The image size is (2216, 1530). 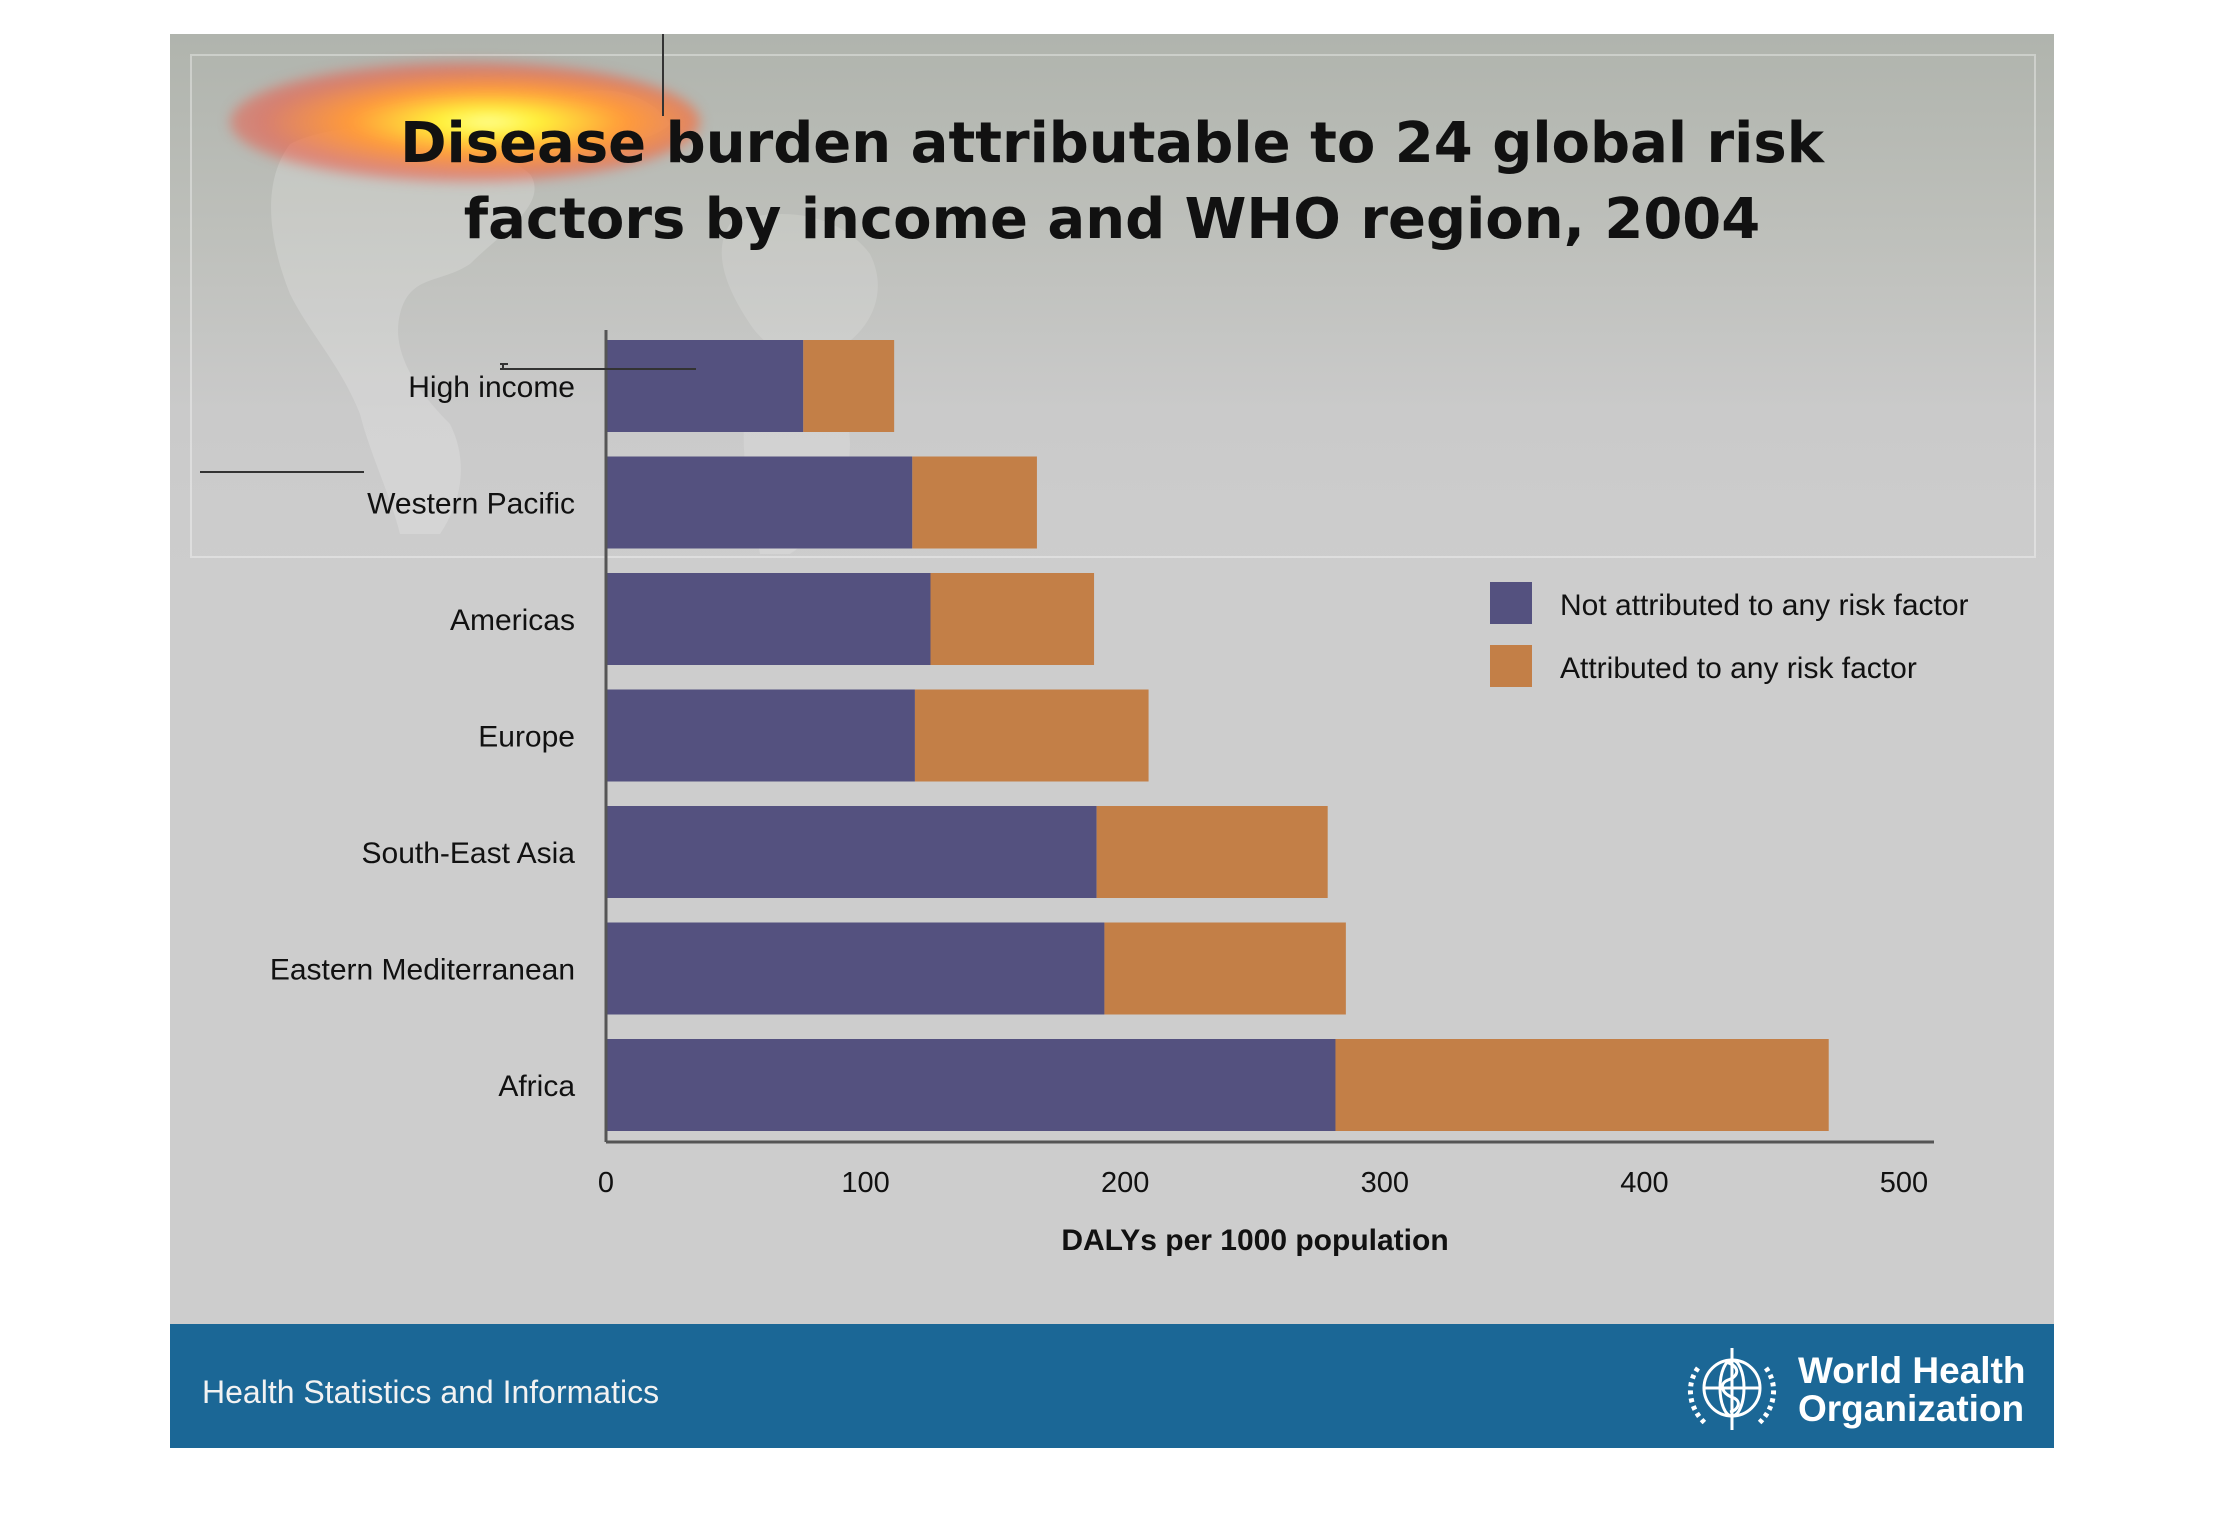 What do you see at coordinates (431, 1392) in the screenshot?
I see `footer-department-text: Health Statistics and Informatics` at bounding box center [431, 1392].